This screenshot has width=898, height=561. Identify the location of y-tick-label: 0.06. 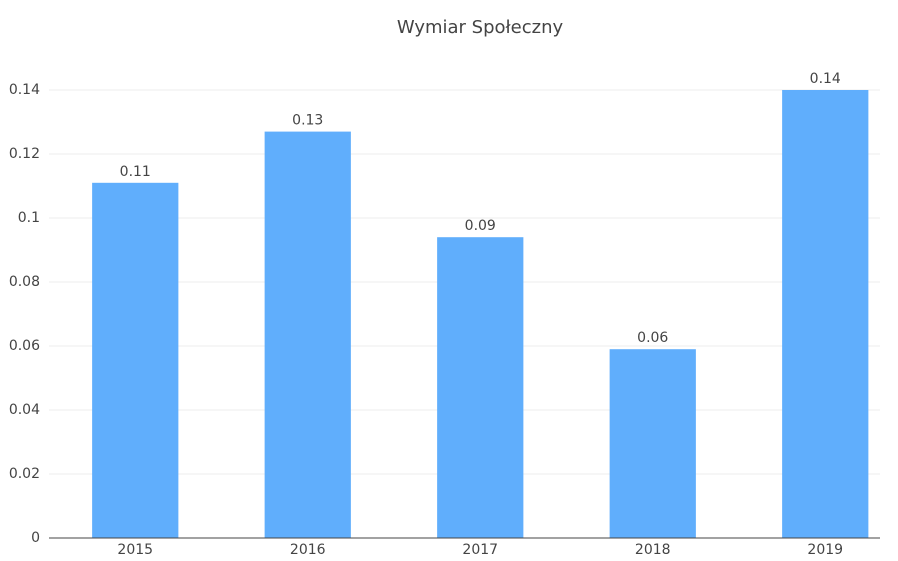
(24, 346).